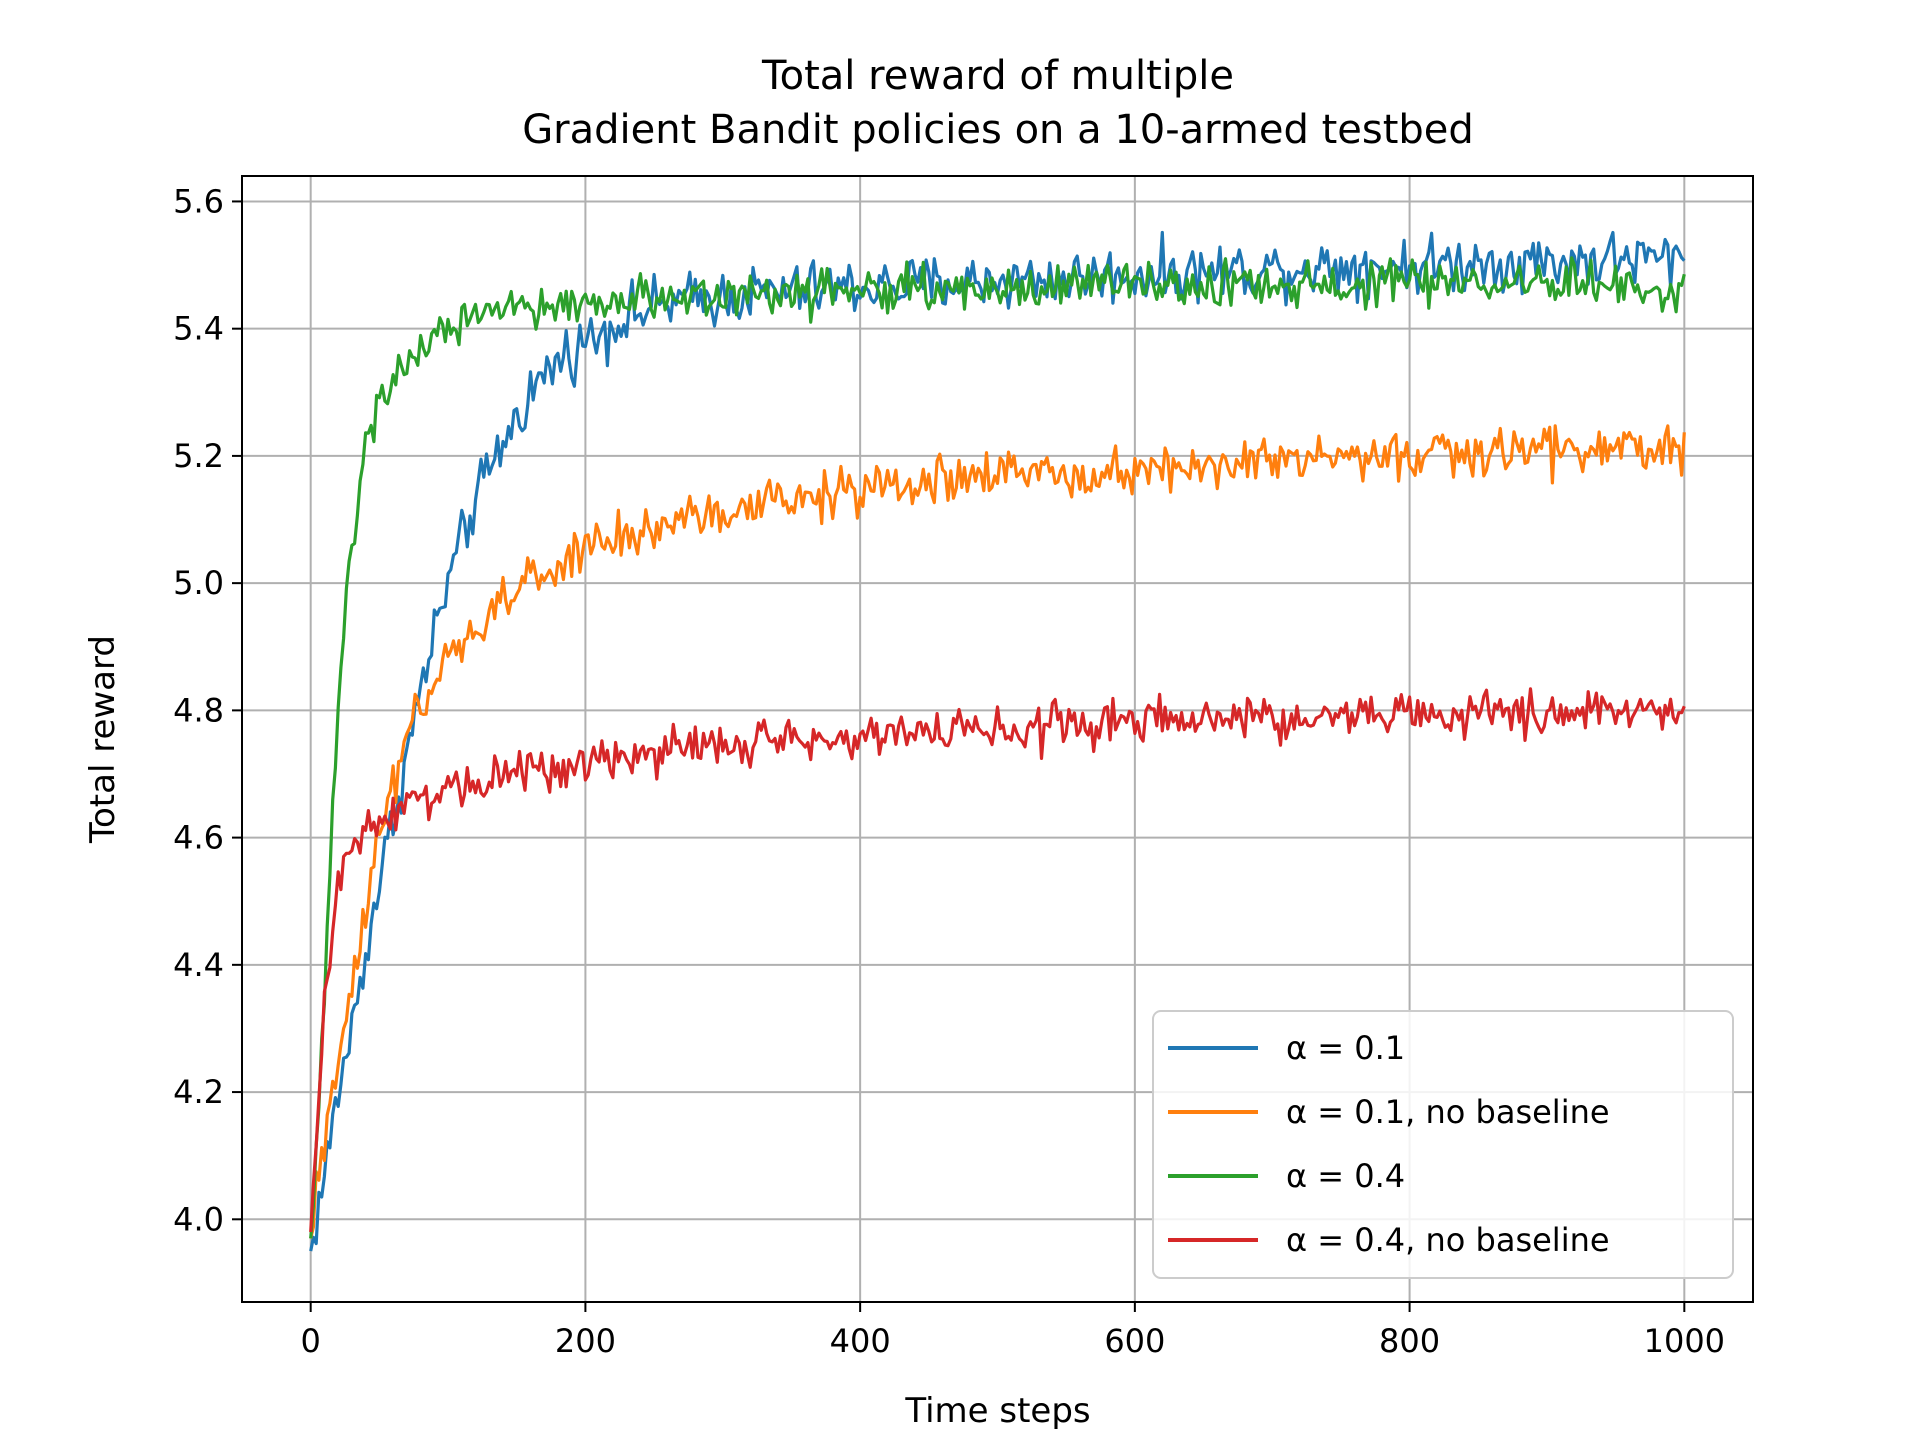 The image size is (1920, 1440). I want to click on legend-label-alpha-0.4-no-baseline: α = 0.4, no baseline, so click(1448, 1240).